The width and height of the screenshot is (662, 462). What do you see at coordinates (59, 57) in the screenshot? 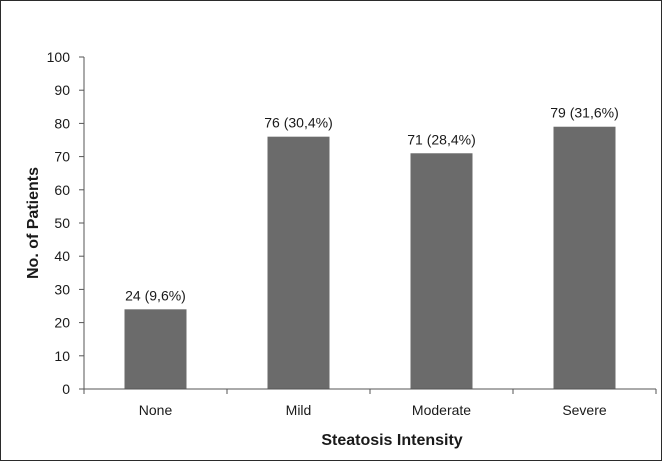
I see `y-tick-label: 100` at bounding box center [59, 57].